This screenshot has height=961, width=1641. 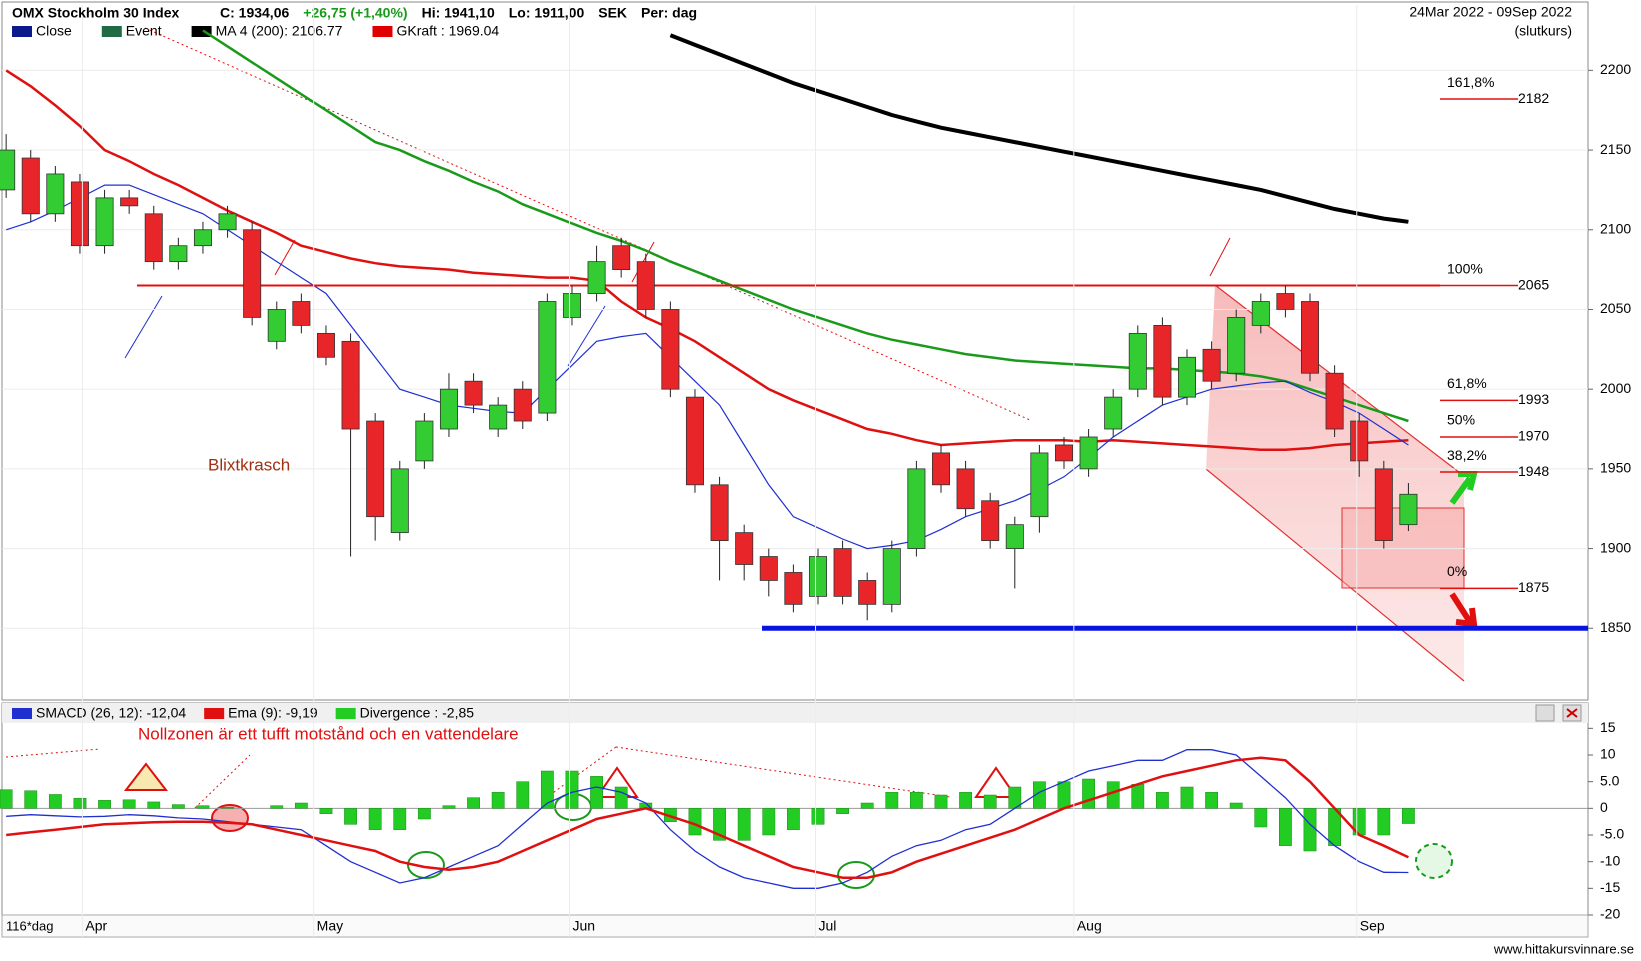 I want to click on level-percent: 50%, so click(x=1461, y=420).